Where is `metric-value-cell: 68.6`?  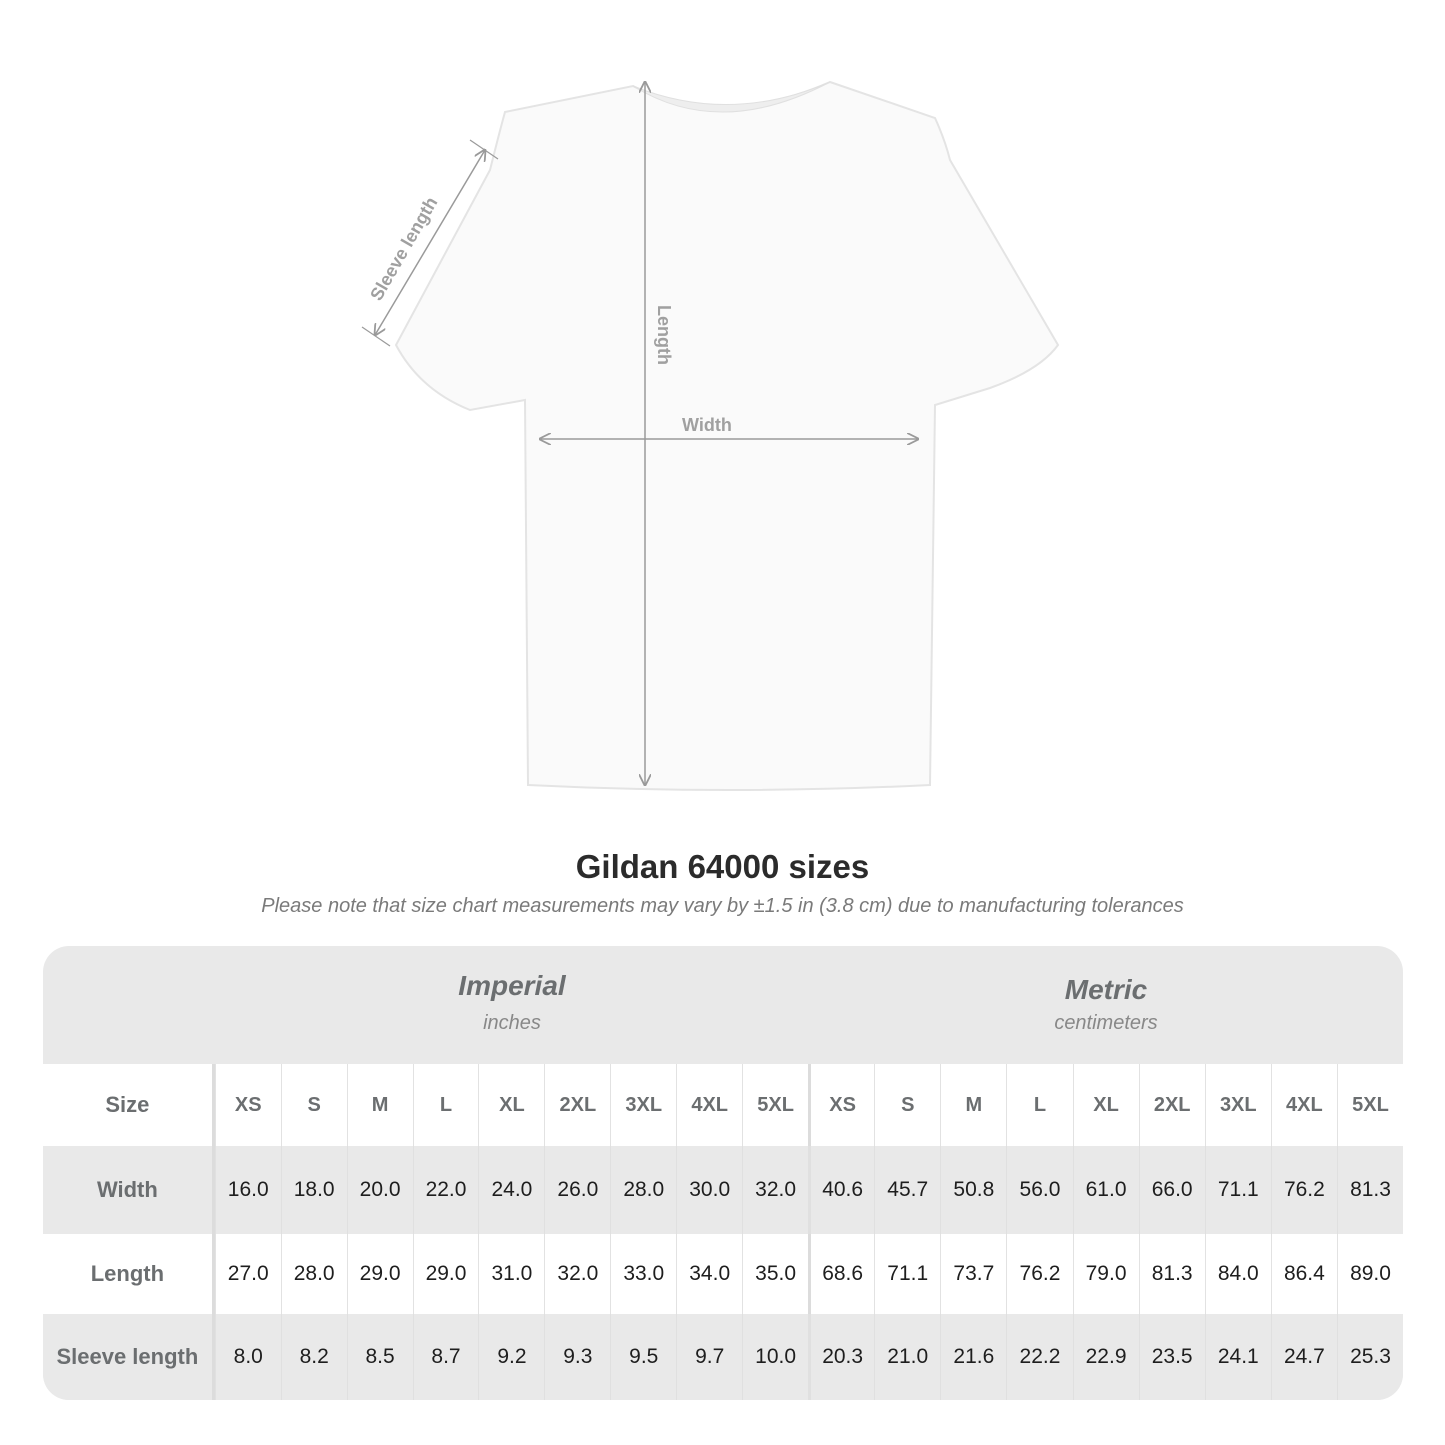
metric-value-cell: 68.6 is located at coordinates (841, 1274).